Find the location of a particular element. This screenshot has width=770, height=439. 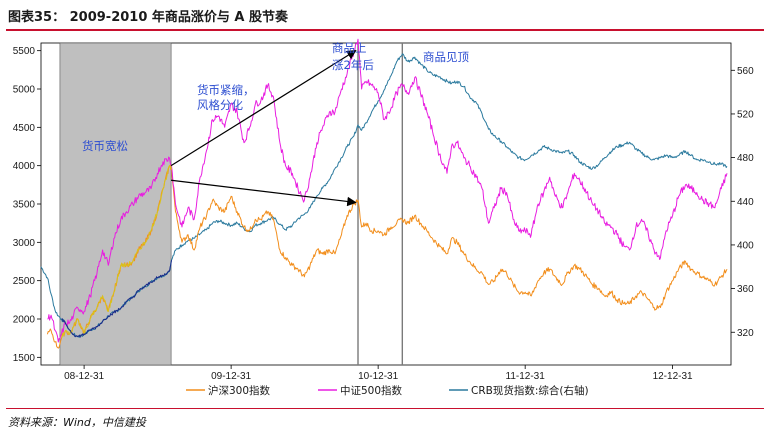

y-left-tick-label: 5500 is located at coordinates (24, 51).